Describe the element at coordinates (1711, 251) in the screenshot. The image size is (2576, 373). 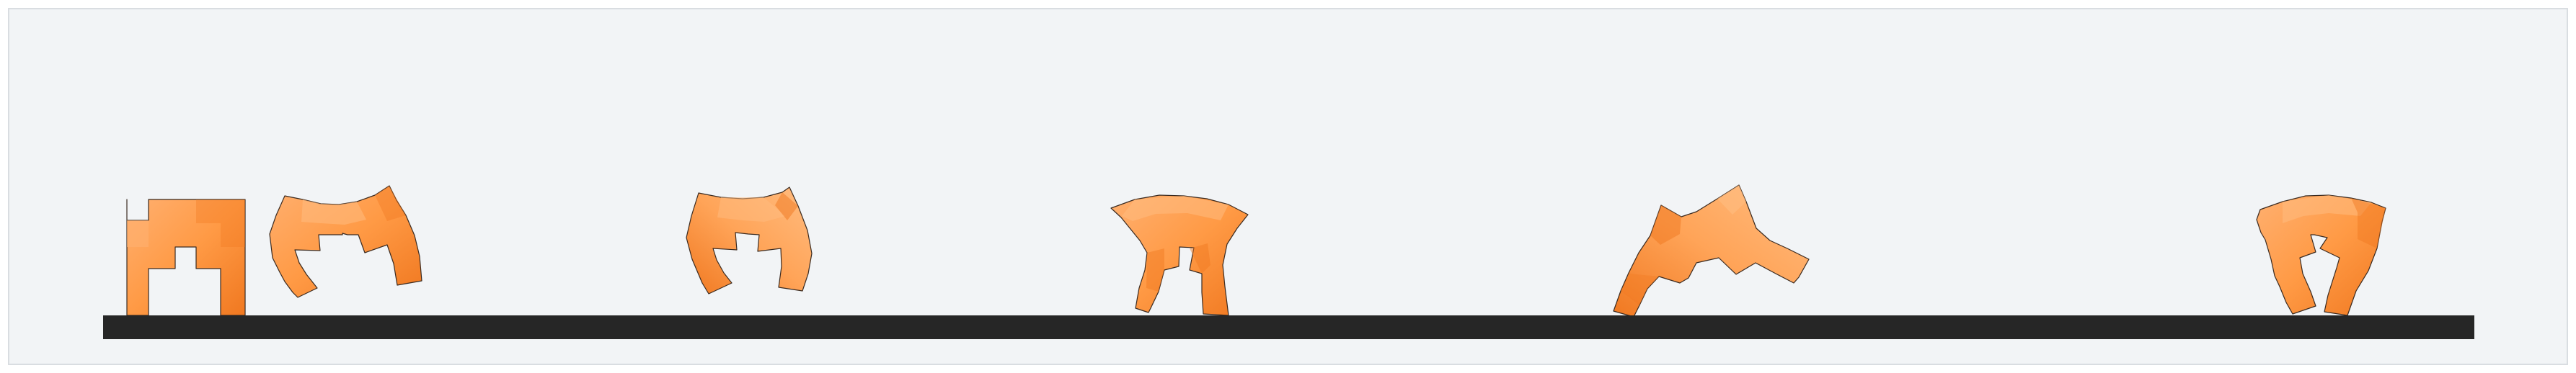
I see `walker-pose-5-icon` at that location.